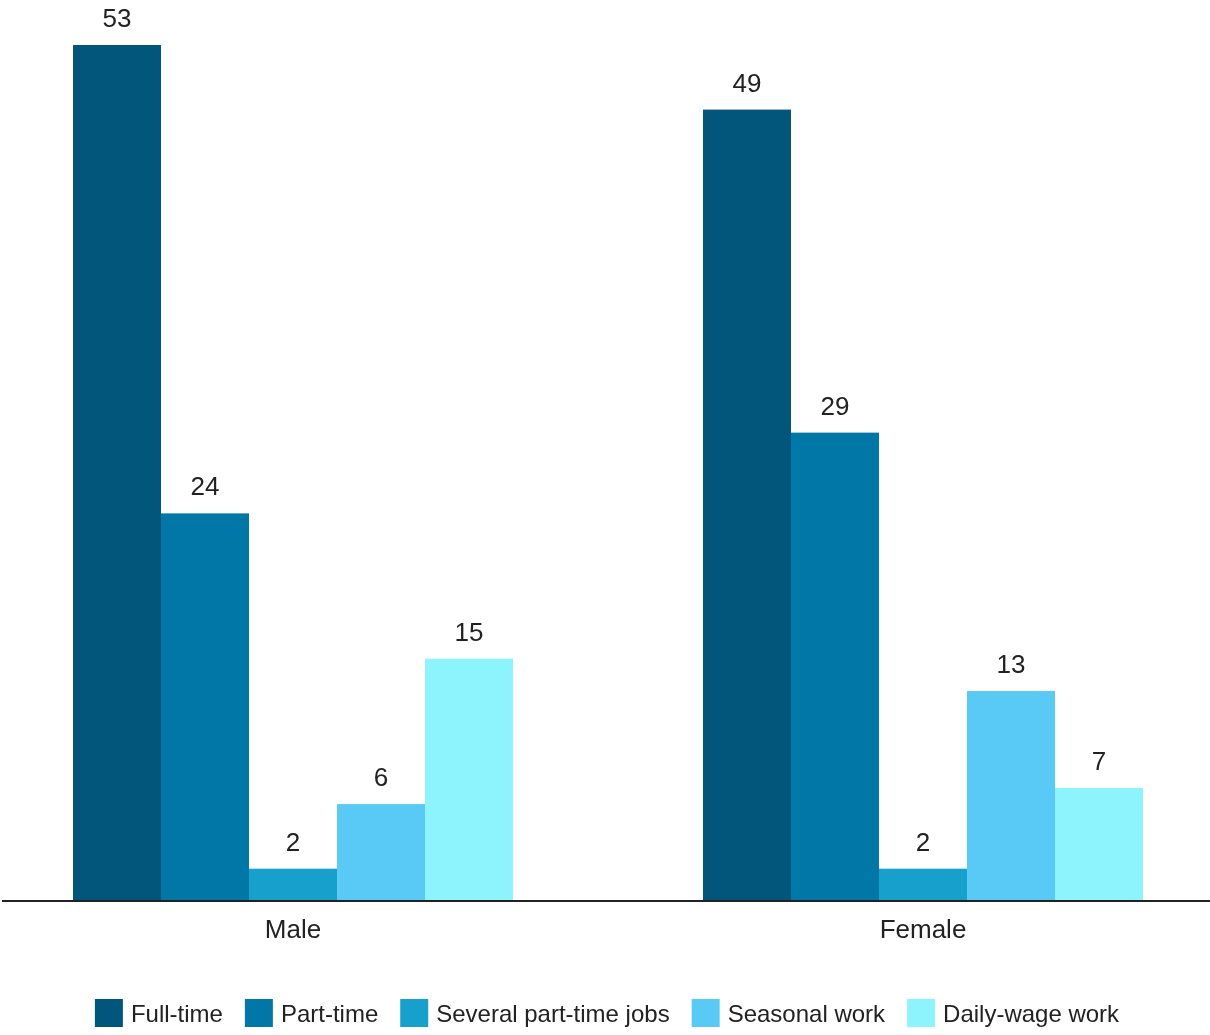 The width and height of the screenshot is (1210, 1035). Describe the element at coordinates (553, 1013) in the screenshot. I see `legend-label: Several part-time jobs` at that location.